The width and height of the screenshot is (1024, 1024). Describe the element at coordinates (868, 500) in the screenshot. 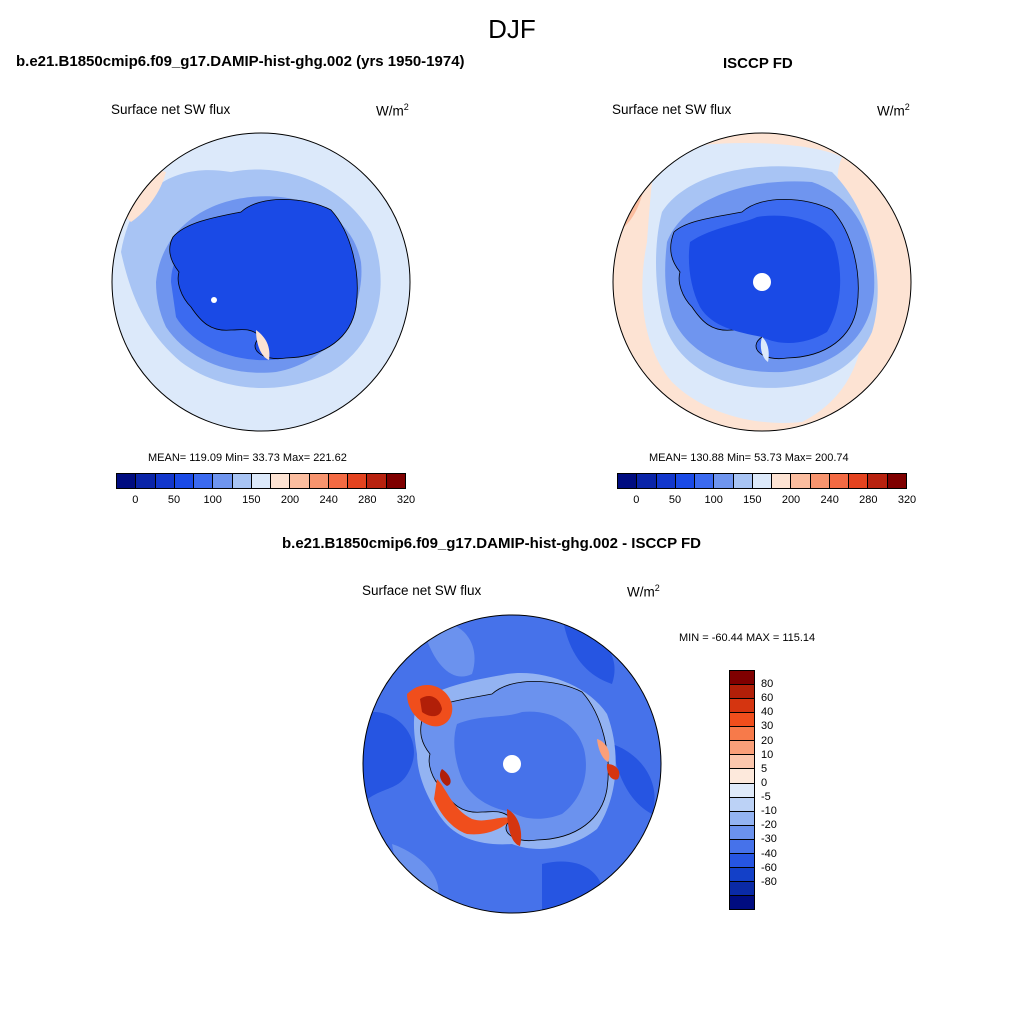

I see `obs-colorbar-tick: 280` at that location.